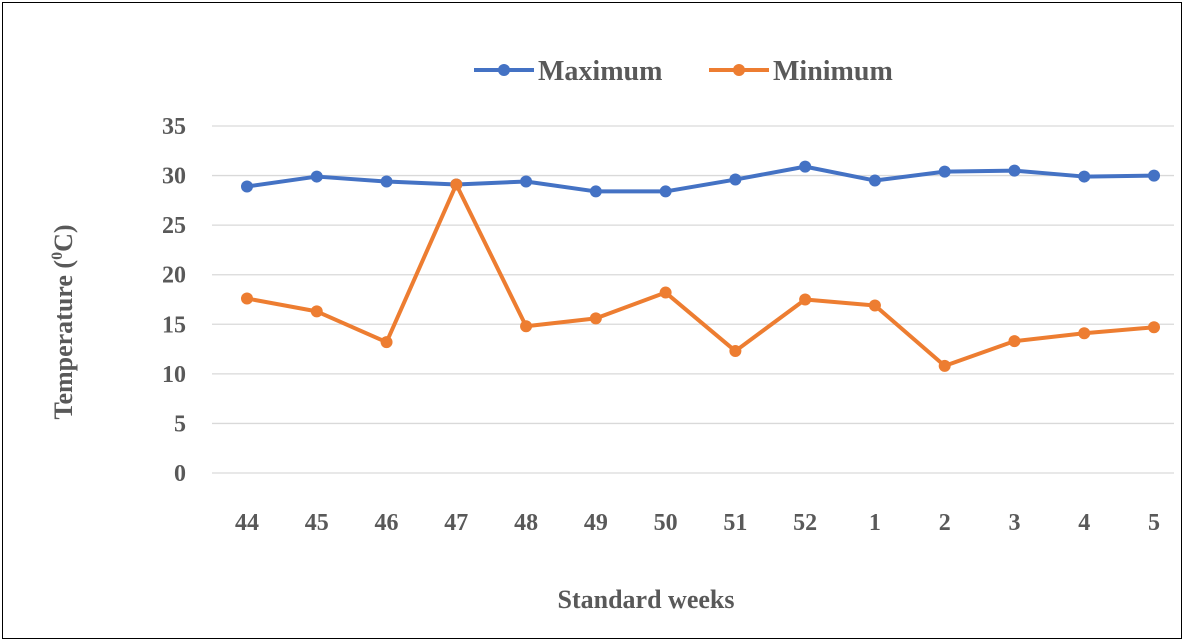 The height and width of the screenshot is (643, 1186). I want to click on x-axis-ticks: 44 45 46 47 48 49 50 51 52 1 2 3 4 5, so click(697, 523).